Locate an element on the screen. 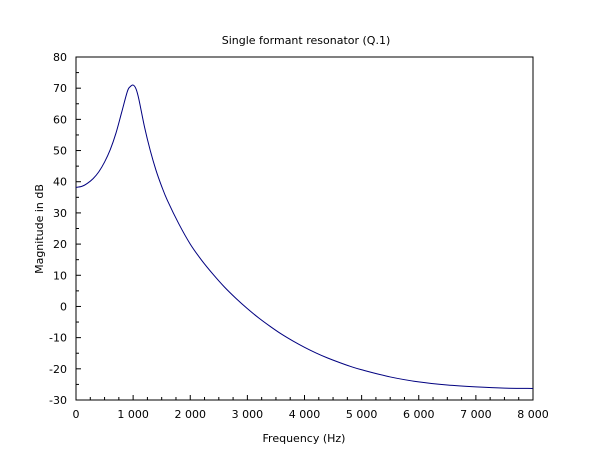 The image size is (610, 464). x-tick-label: 4 000 is located at coordinates (305, 414).